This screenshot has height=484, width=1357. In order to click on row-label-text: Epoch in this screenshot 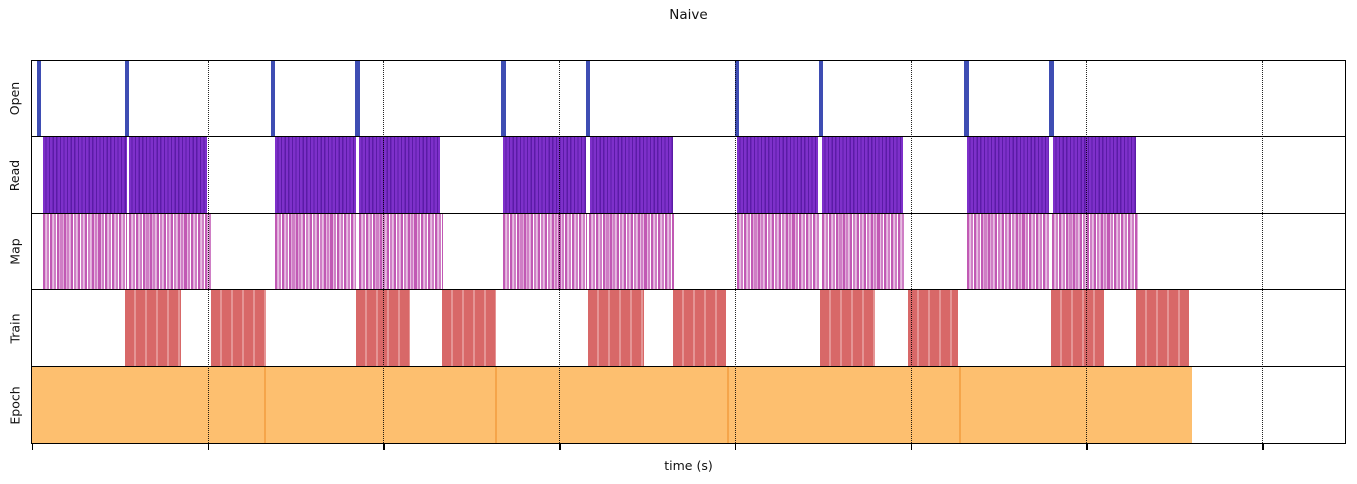, I will do `click(15, 405)`.